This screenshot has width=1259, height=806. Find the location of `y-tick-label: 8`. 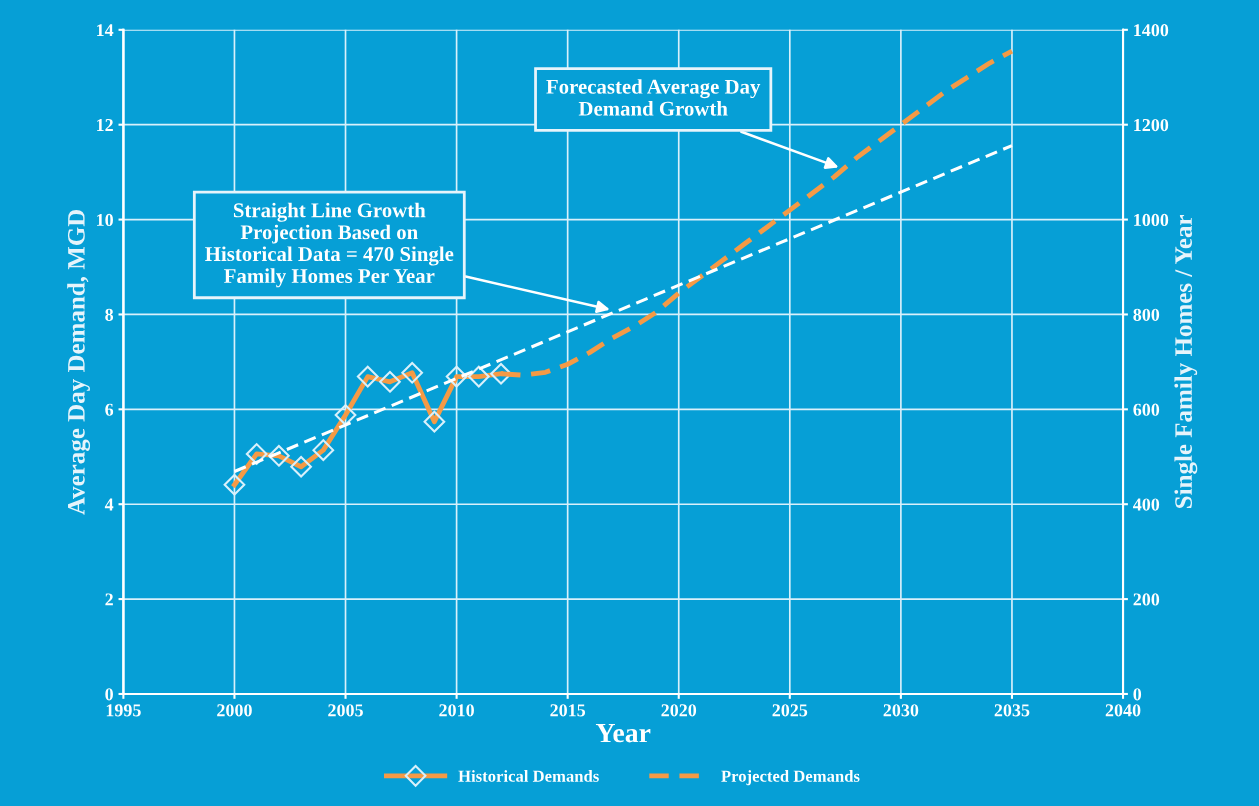

y-tick-label: 8 is located at coordinates (109, 314).